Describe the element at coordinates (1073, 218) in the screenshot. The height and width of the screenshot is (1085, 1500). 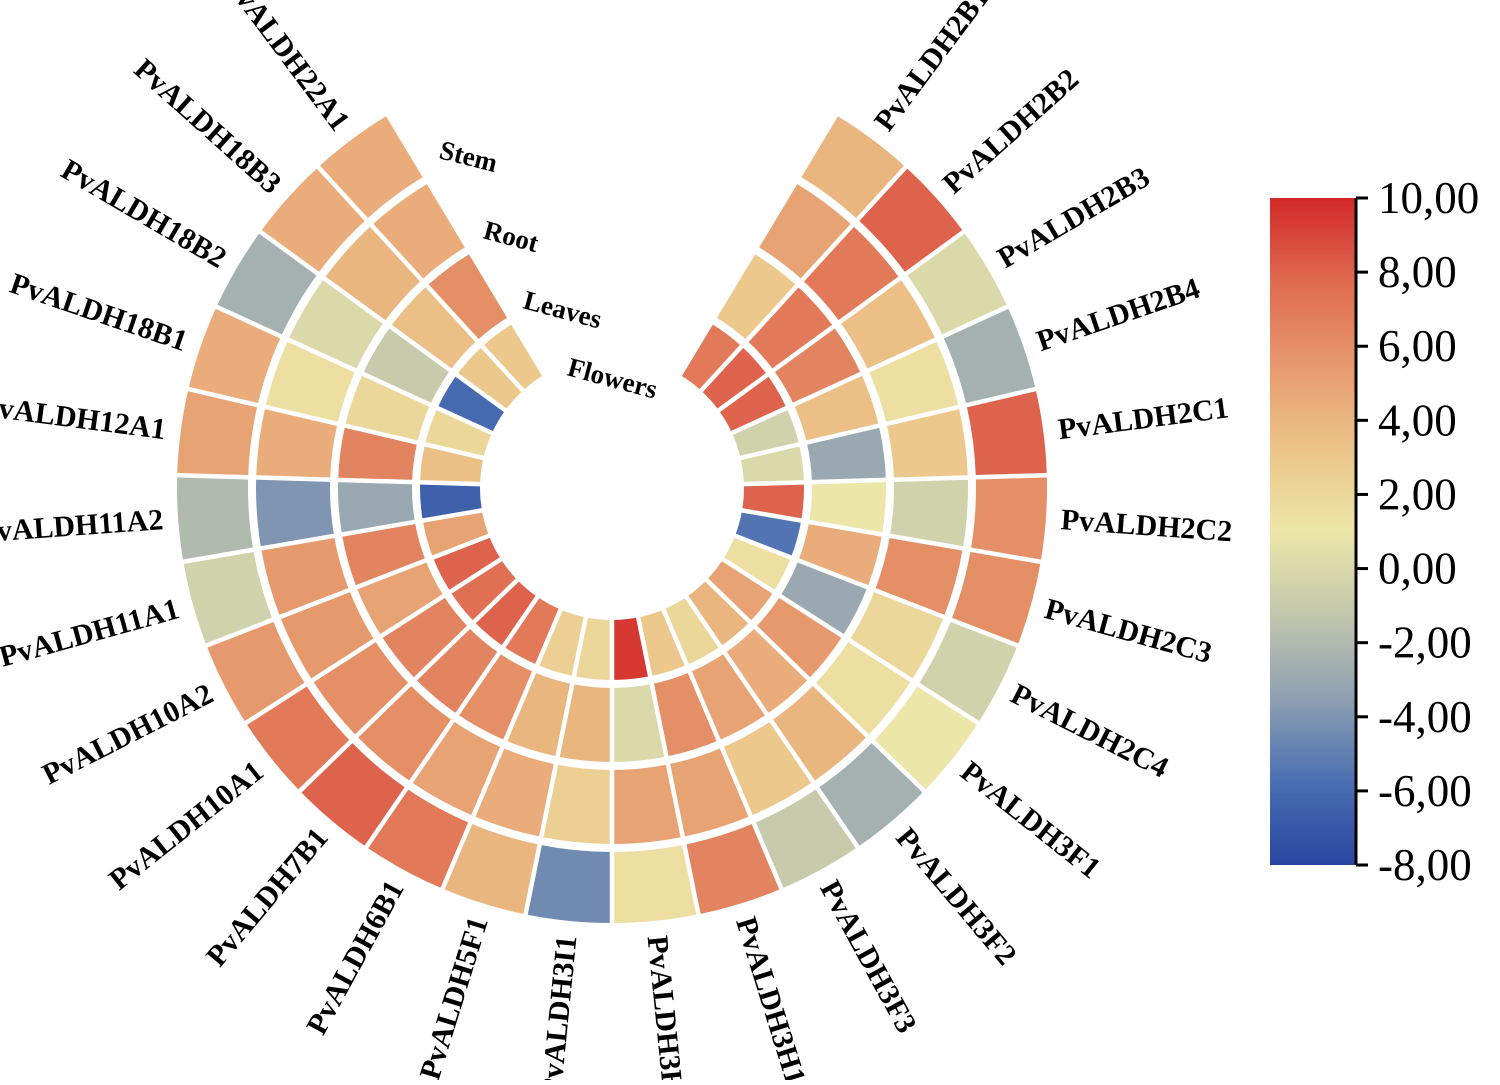
I see `gene-label: PvALDH2B3` at that location.